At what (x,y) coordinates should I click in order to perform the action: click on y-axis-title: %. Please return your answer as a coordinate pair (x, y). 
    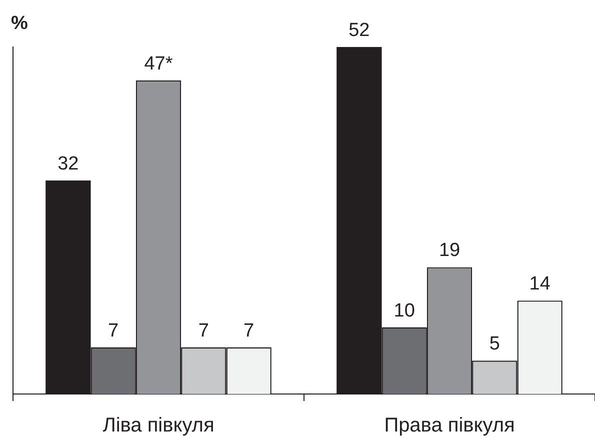
    Looking at the image, I should click on (19, 23).